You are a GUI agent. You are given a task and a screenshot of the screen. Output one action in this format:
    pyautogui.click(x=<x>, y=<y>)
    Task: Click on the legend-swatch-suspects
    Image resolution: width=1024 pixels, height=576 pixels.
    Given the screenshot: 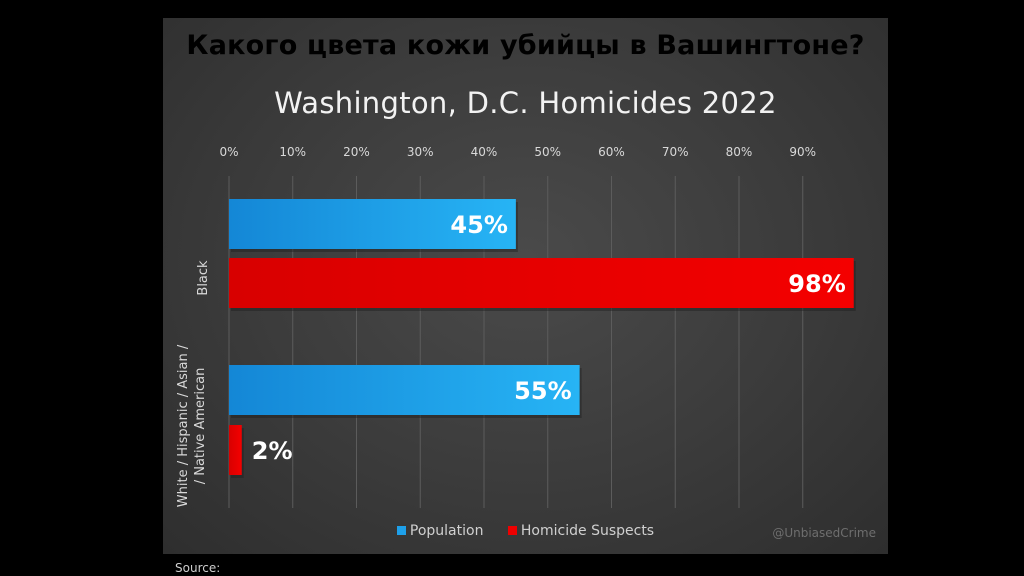 What is the action you would take?
    pyautogui.click(x=512, y=530)
    